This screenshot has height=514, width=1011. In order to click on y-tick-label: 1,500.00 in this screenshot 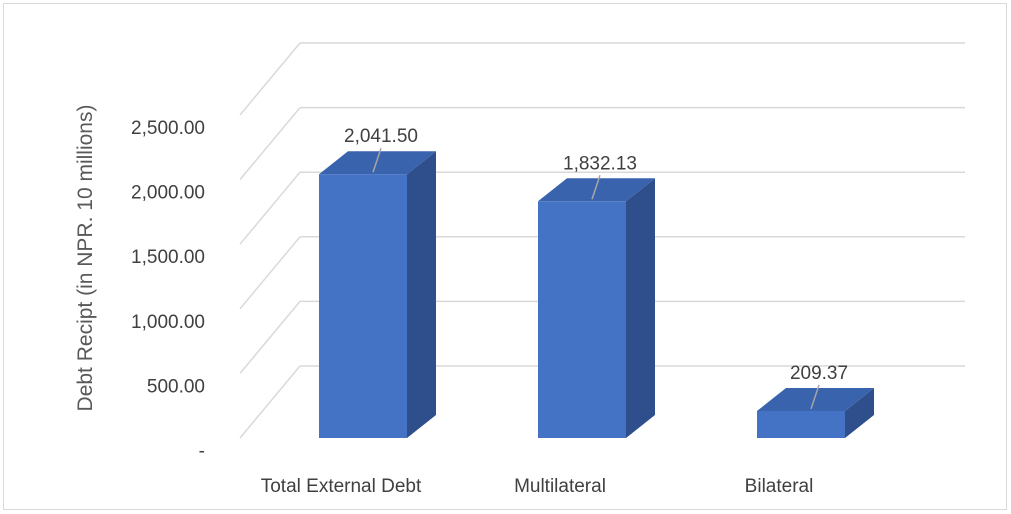, I will do `click(168, 257)`.